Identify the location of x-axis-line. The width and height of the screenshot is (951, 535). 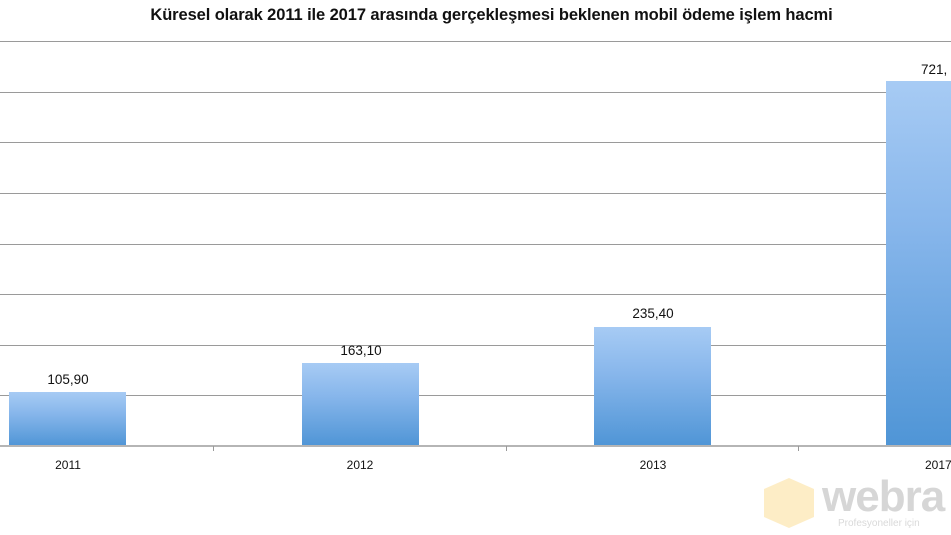
(475, 446).